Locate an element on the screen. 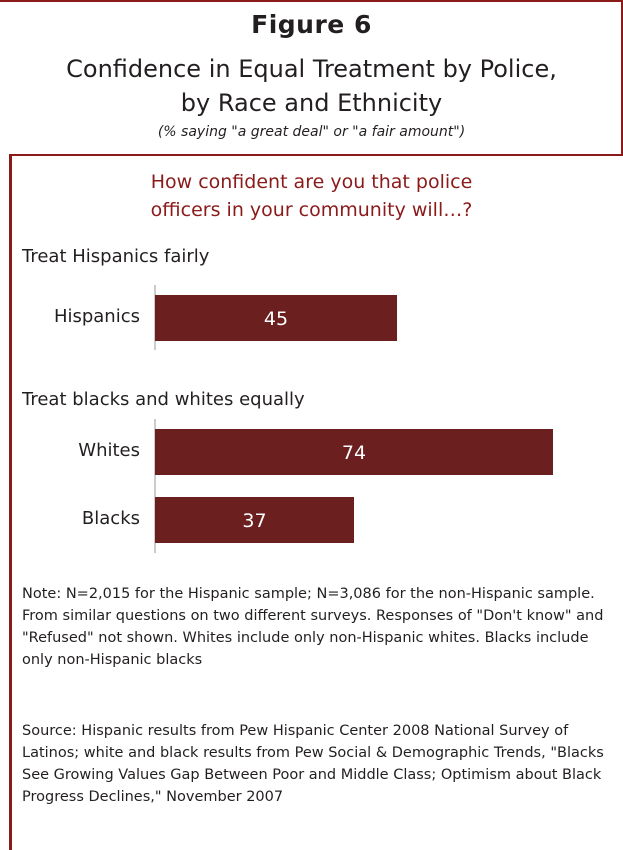  bar-value-label-hispanics: 45 is located at coordinates (276, 319).